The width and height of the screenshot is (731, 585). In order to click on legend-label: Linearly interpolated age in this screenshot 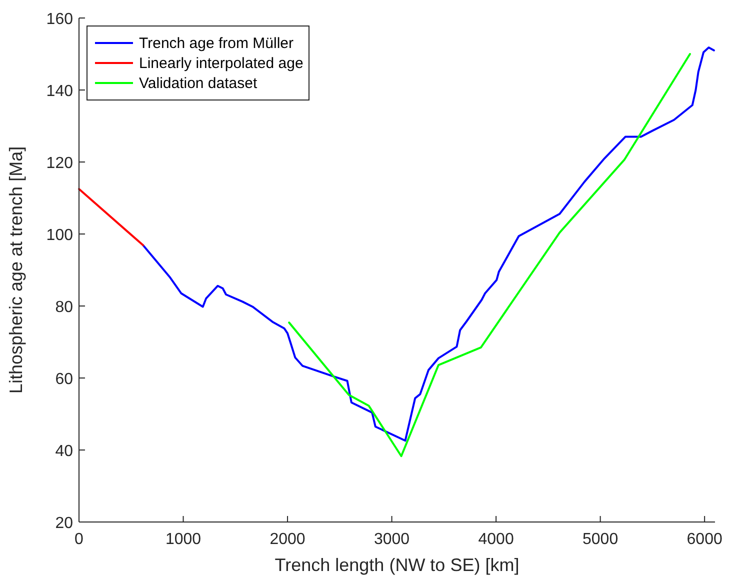, I will do `click(221, 63)`.